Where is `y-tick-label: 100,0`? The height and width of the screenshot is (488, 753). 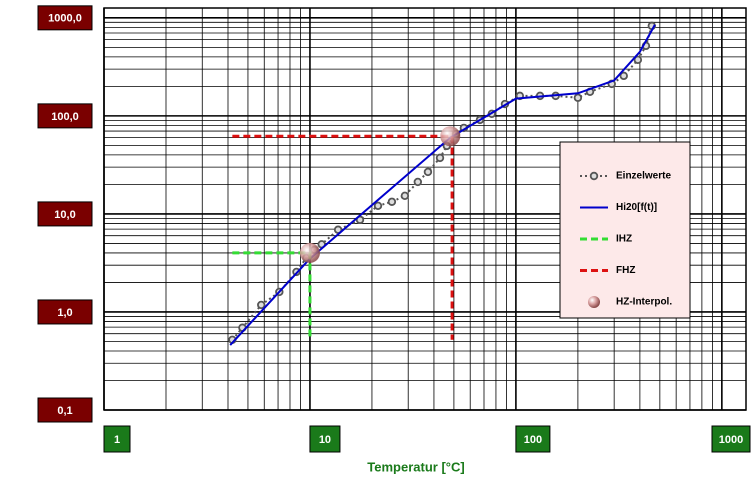
y-tick-label: 100,0 is located at coordinates (65, 117).